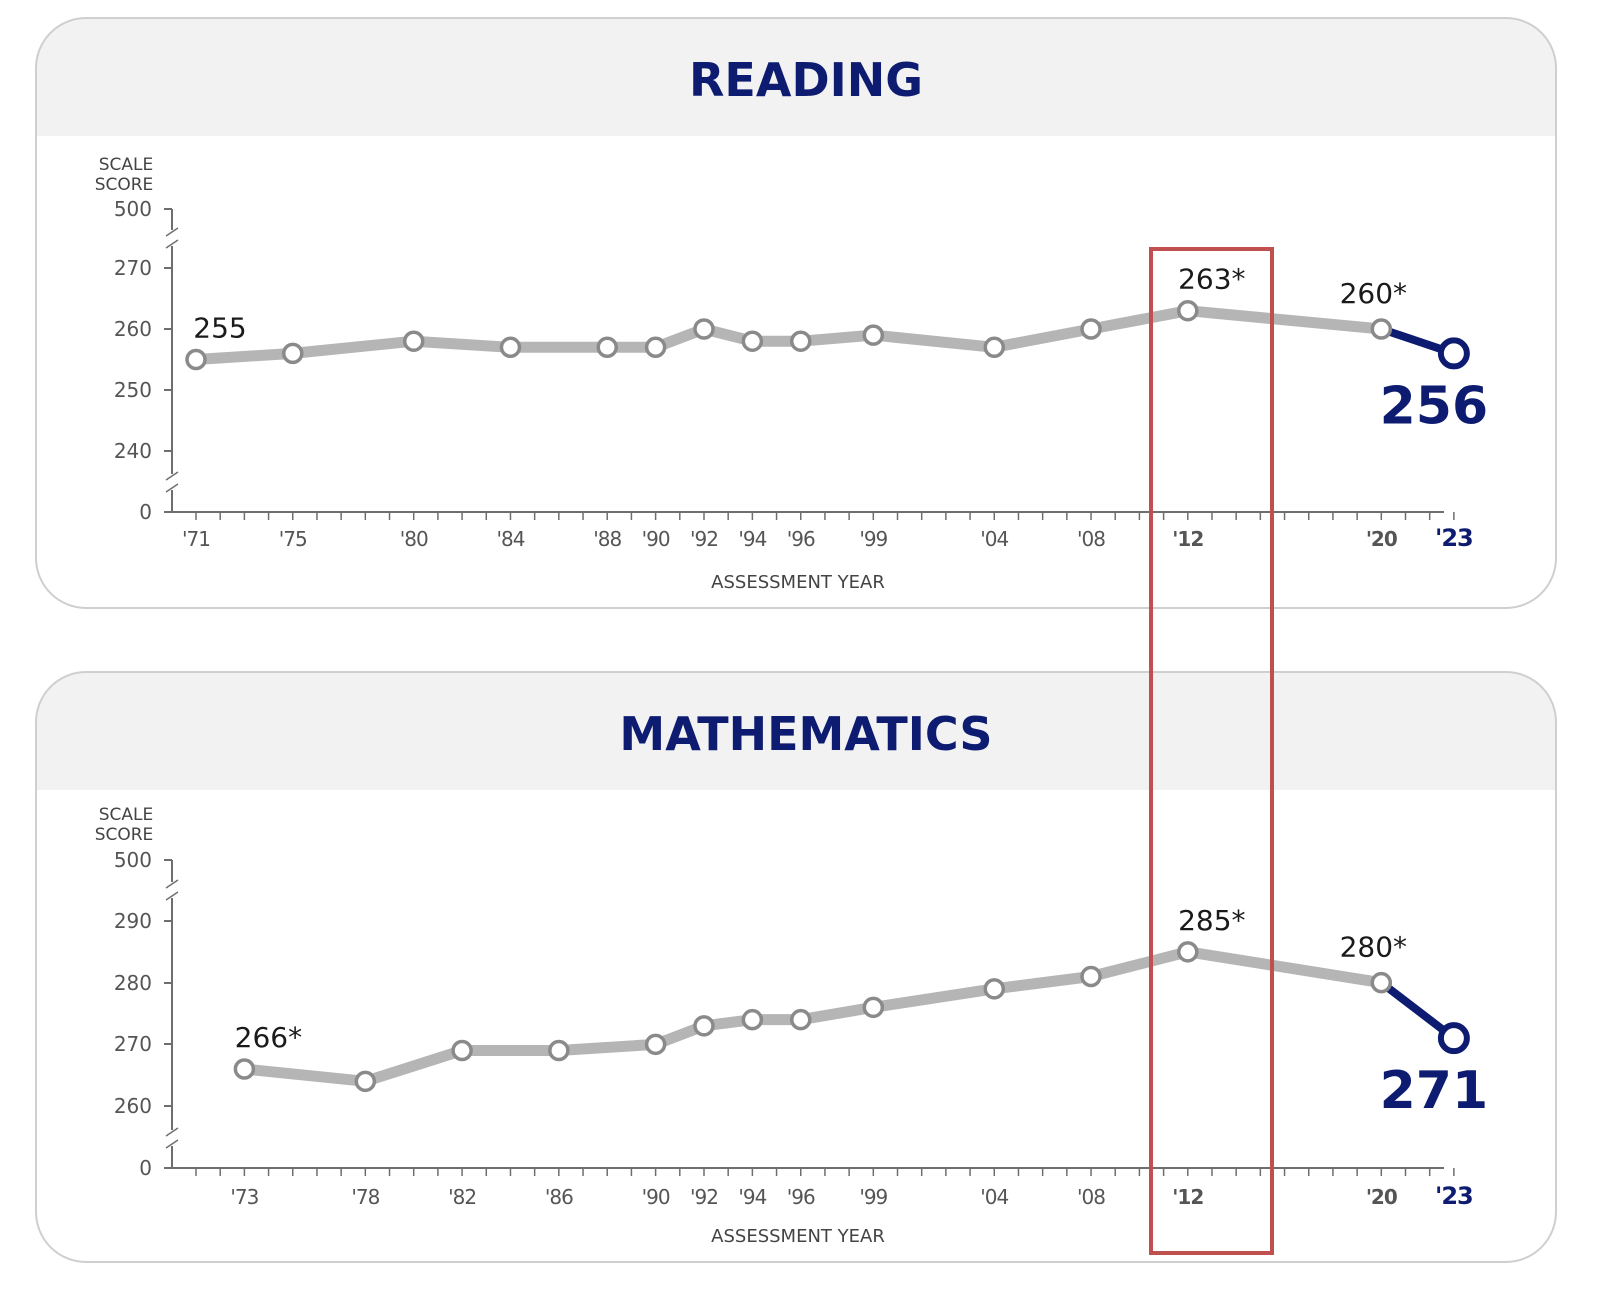 This screenshot has width=1600, height=1304. Describe the element at coordinates (293, 539) in the screenshot. I see `x-tick-label: '75` at that location.